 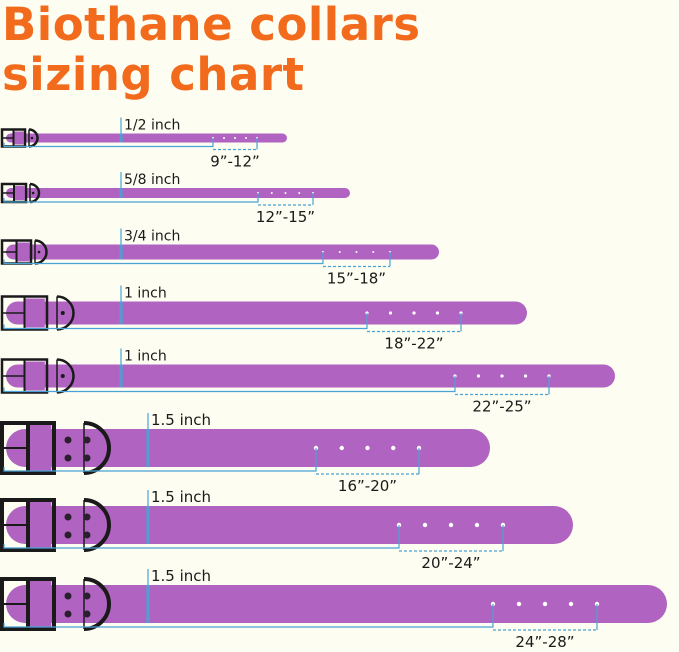 I want to click on collar-3: 3/4 inch 15”-18”, so click(x=219, y=258).